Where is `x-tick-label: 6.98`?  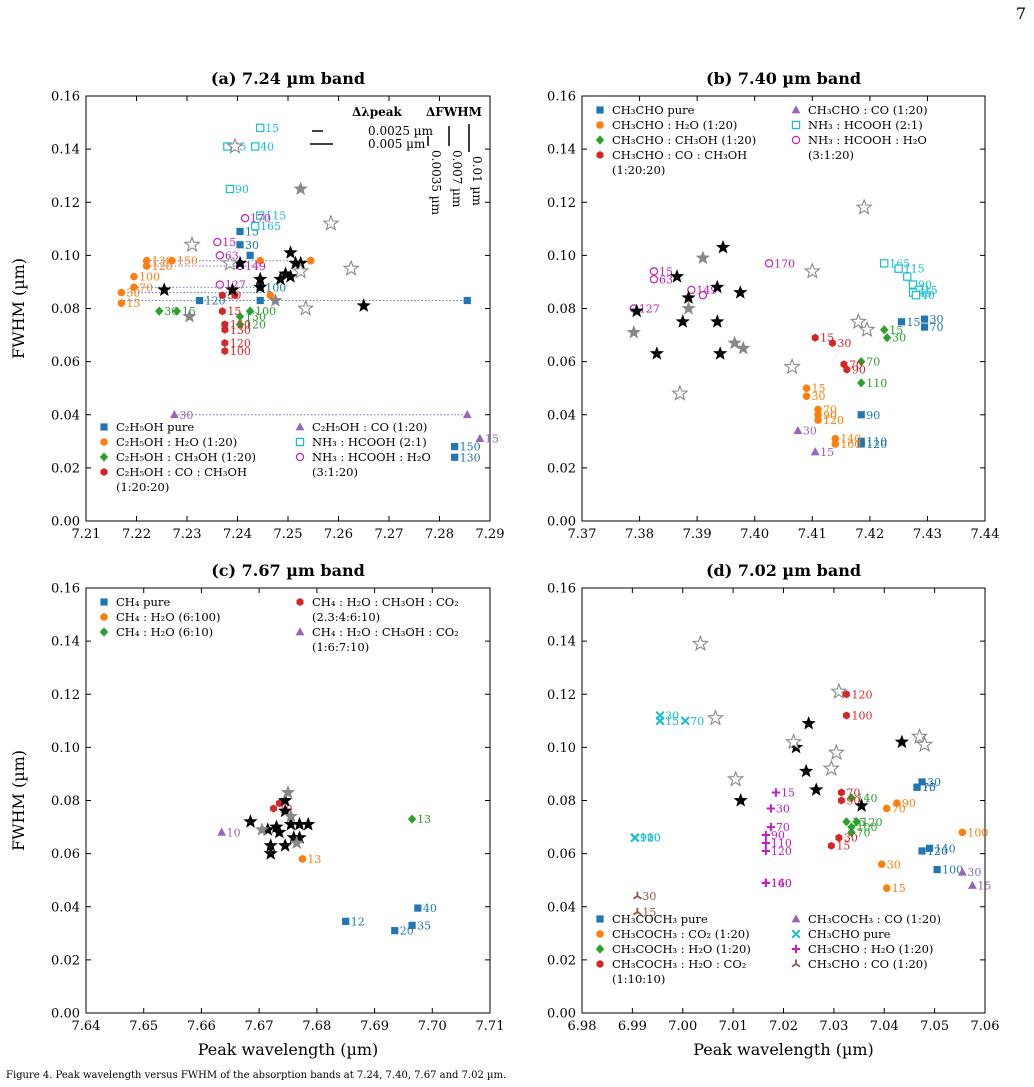 x-tick-label: 6.98 is located at coordinates (582, 1026).